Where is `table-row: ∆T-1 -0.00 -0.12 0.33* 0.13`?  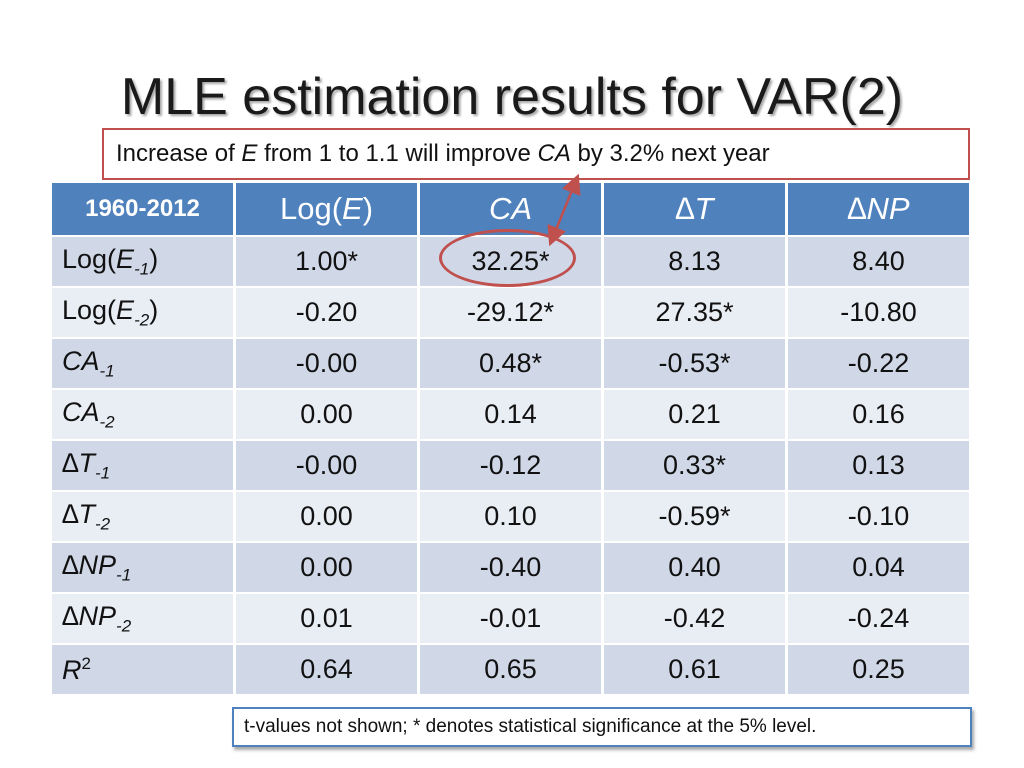 table-row: ∆T-1 -0.00 -0.12 0.33* 0.13 is located at coordinates (512, 466).